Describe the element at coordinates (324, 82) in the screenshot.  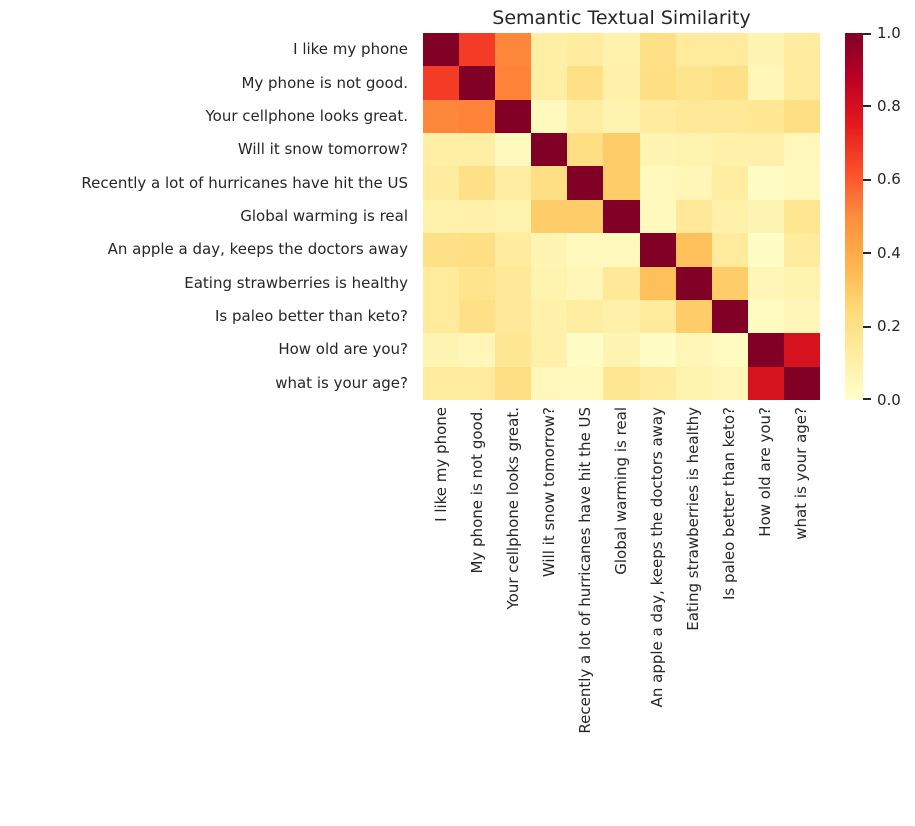
I see `y-axis-label: My phone is not good.` at that location.